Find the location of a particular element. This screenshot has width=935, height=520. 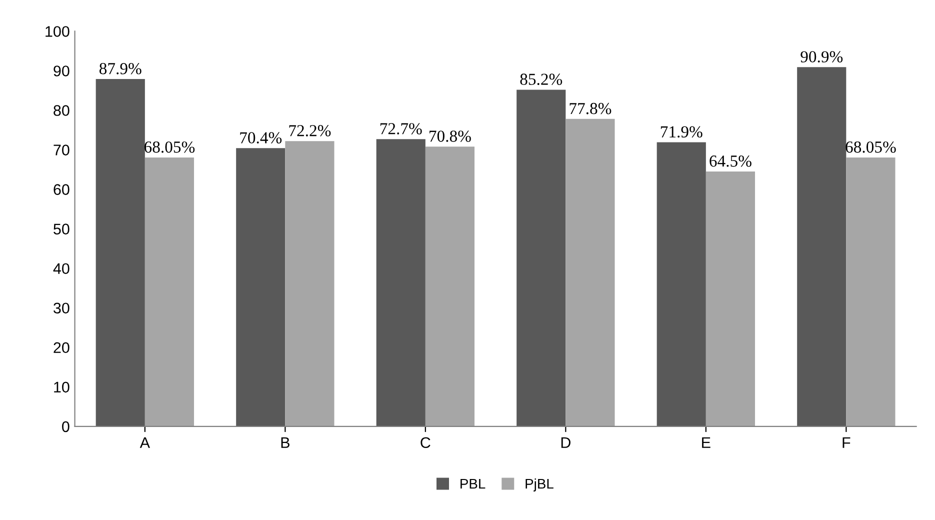

x-tick-label: D is located at coordinates (565, 442).